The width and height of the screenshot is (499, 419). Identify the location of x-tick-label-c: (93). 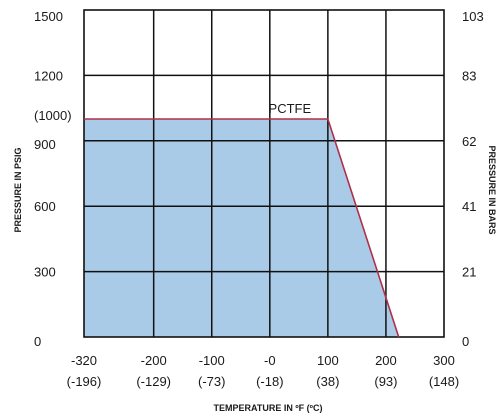
(385, 381).